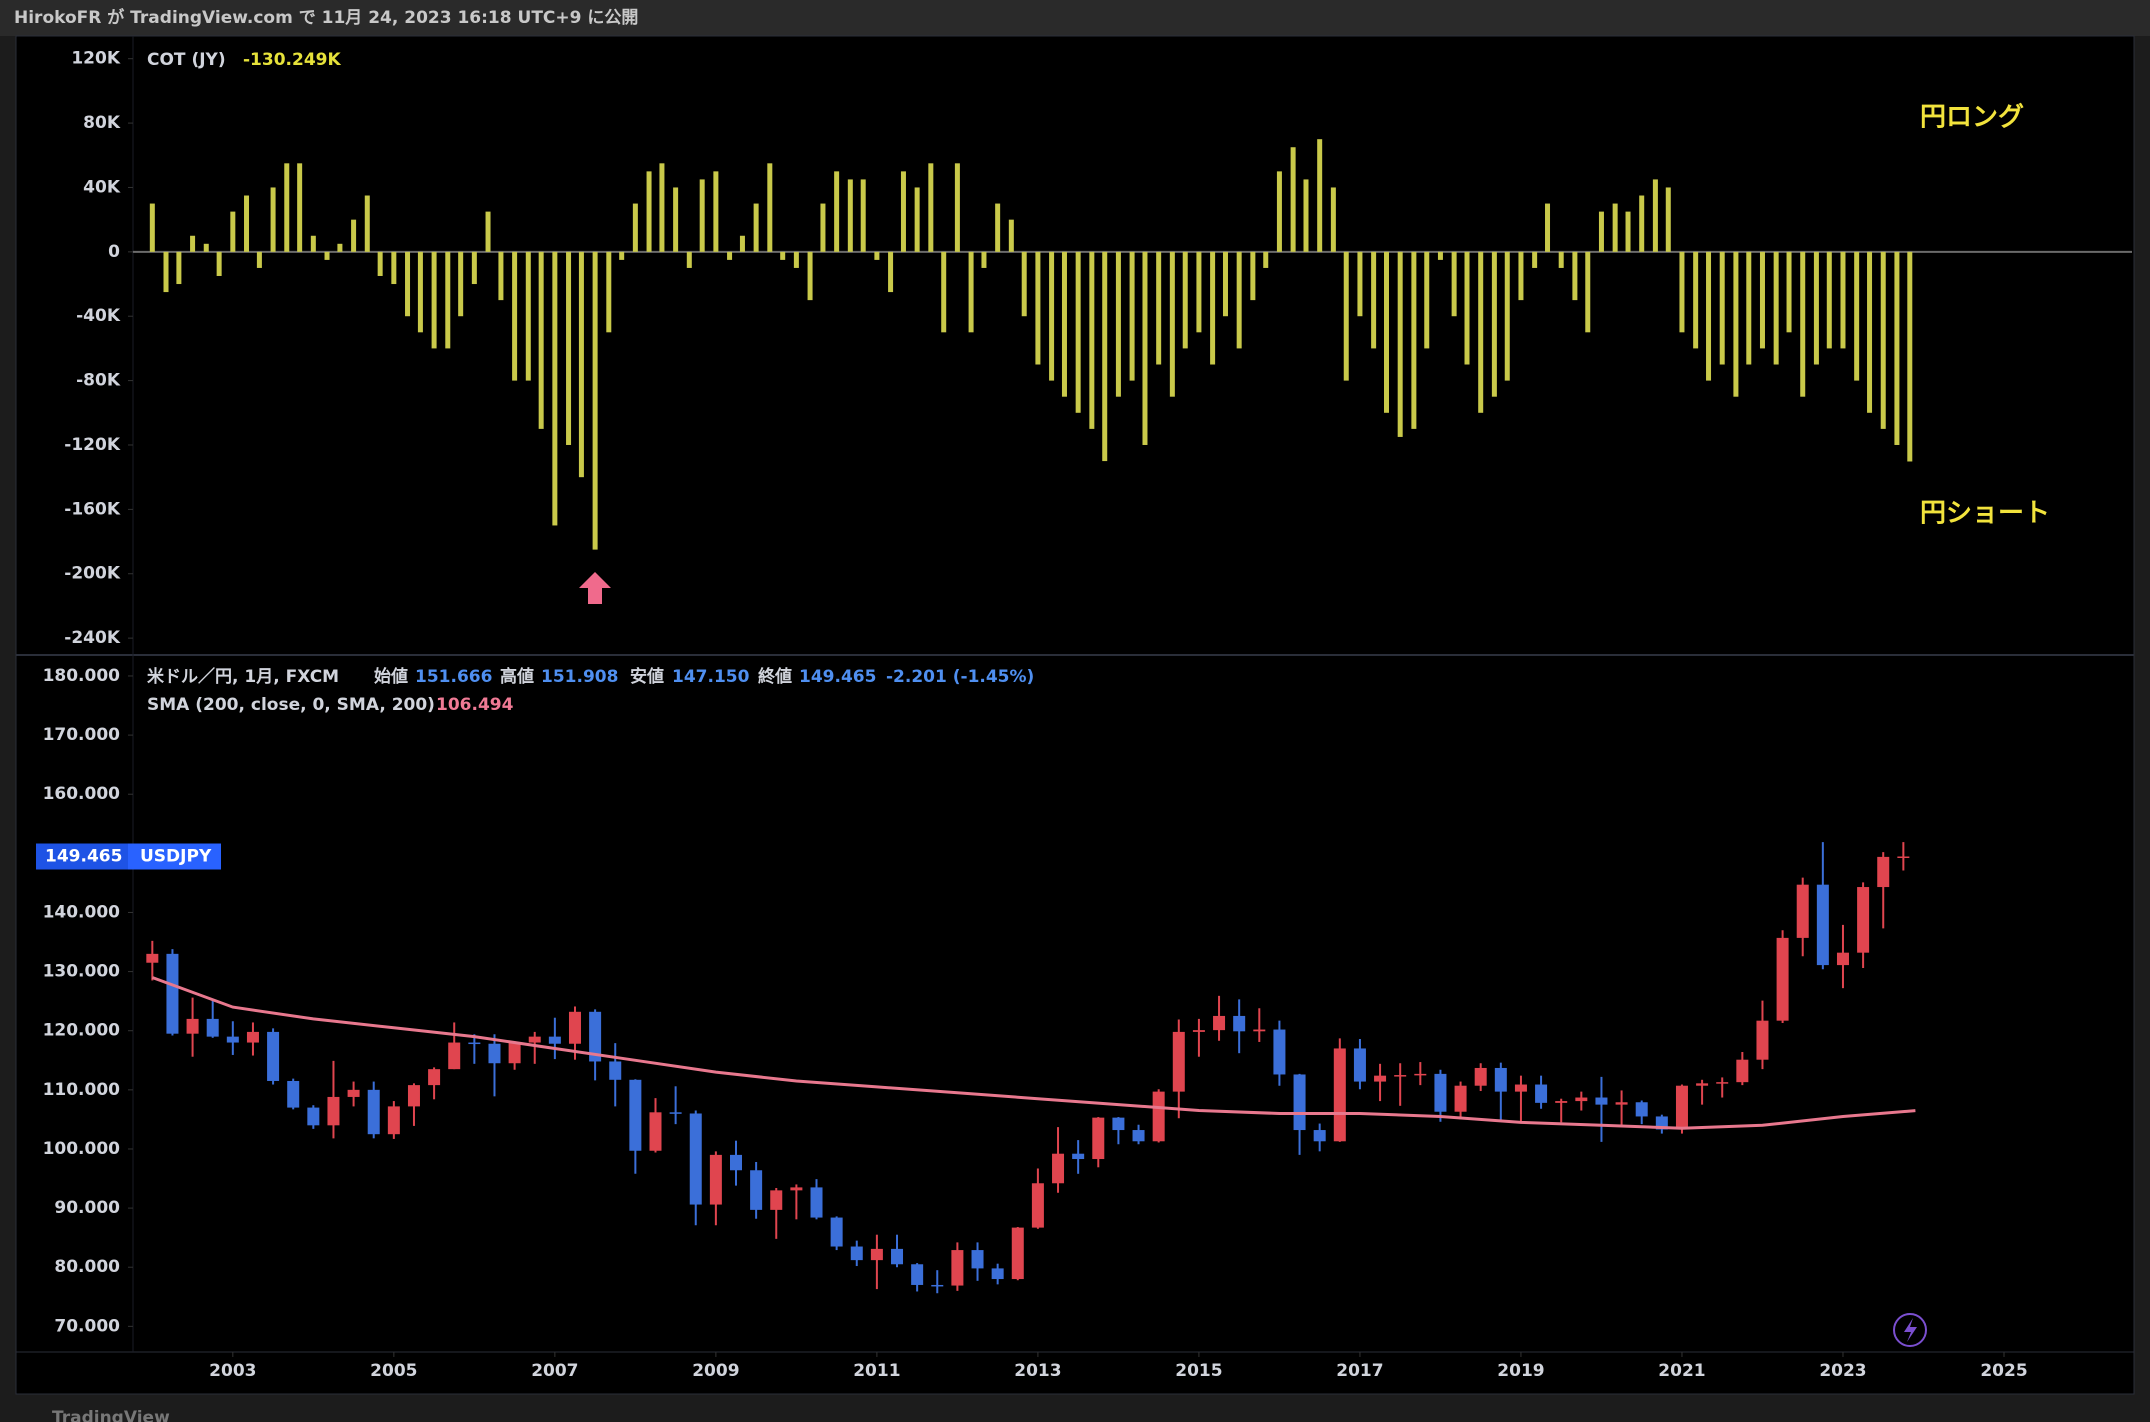 The height and width of the screenshot is (1422, 2150). I want to click on ohlc-label: 高値, so click(517, 676).